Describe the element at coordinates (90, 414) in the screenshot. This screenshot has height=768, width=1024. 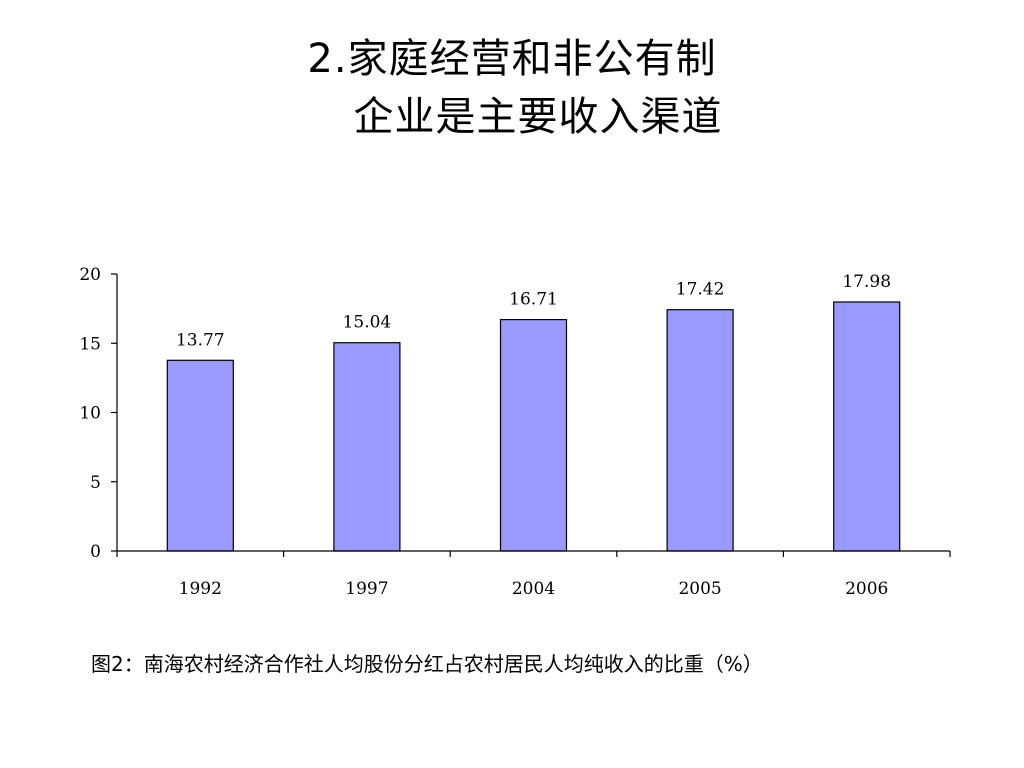
I see `y-tick-label: 10` at that location.